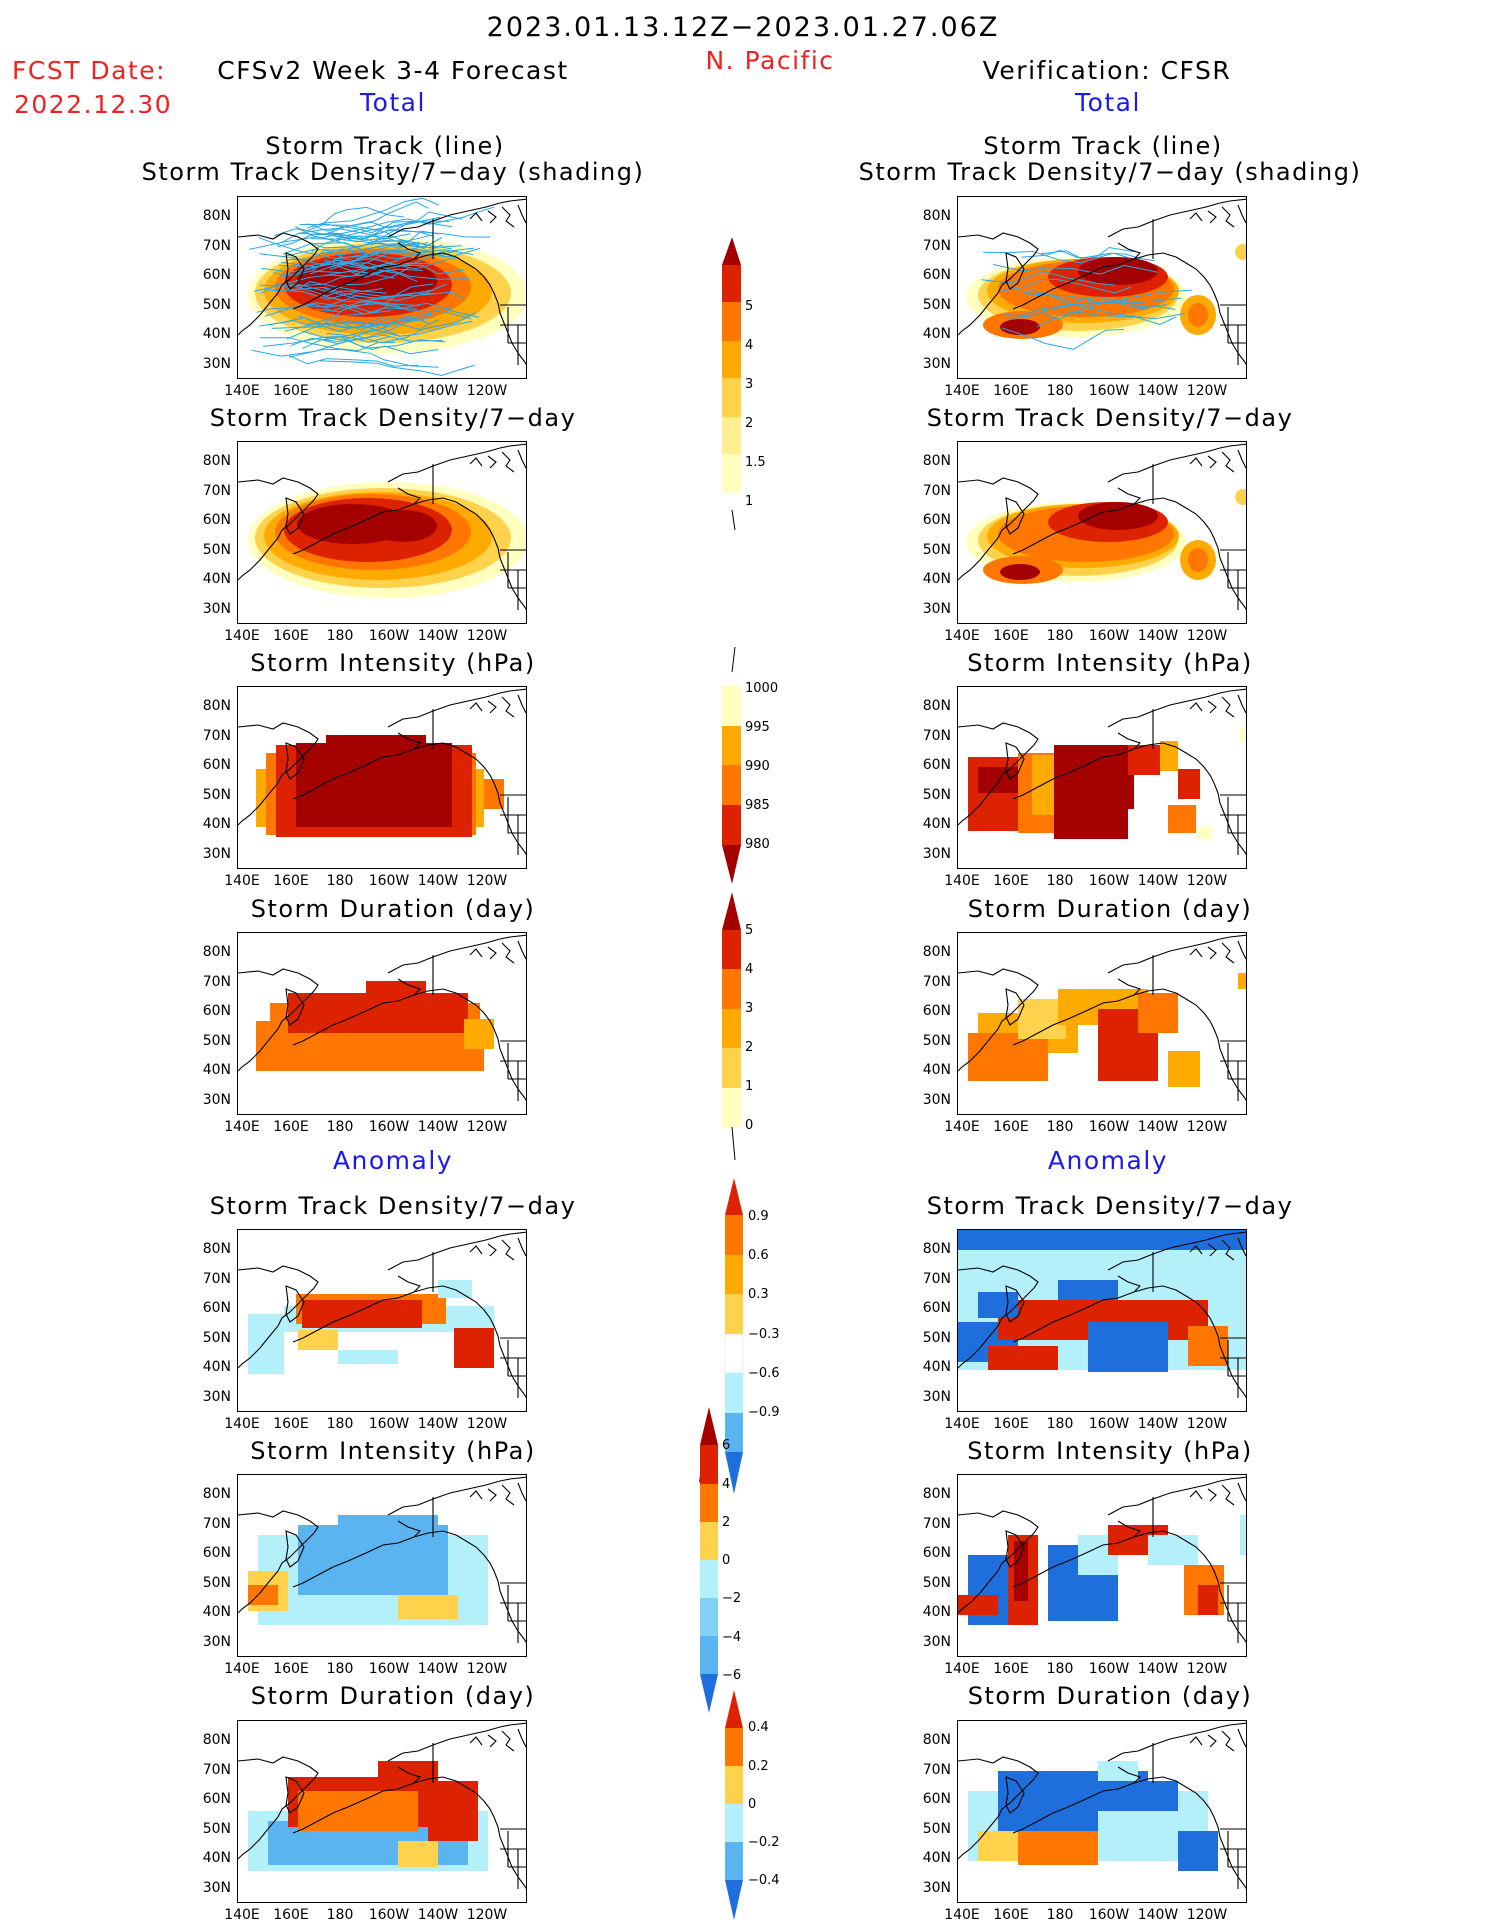 This screenshot has height=1925, width=1487. Describe the element at coordinates (731, 765) in the screenshot. I see `colorbar-intensity` at that location.